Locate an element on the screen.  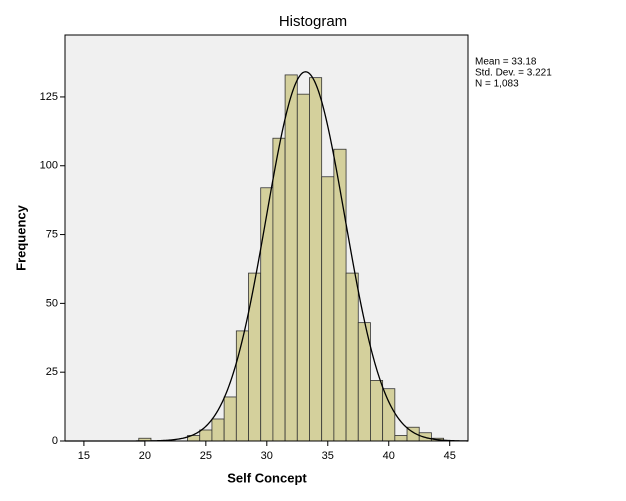
x-tick-label: 15 is located at coordinates (84, 456).